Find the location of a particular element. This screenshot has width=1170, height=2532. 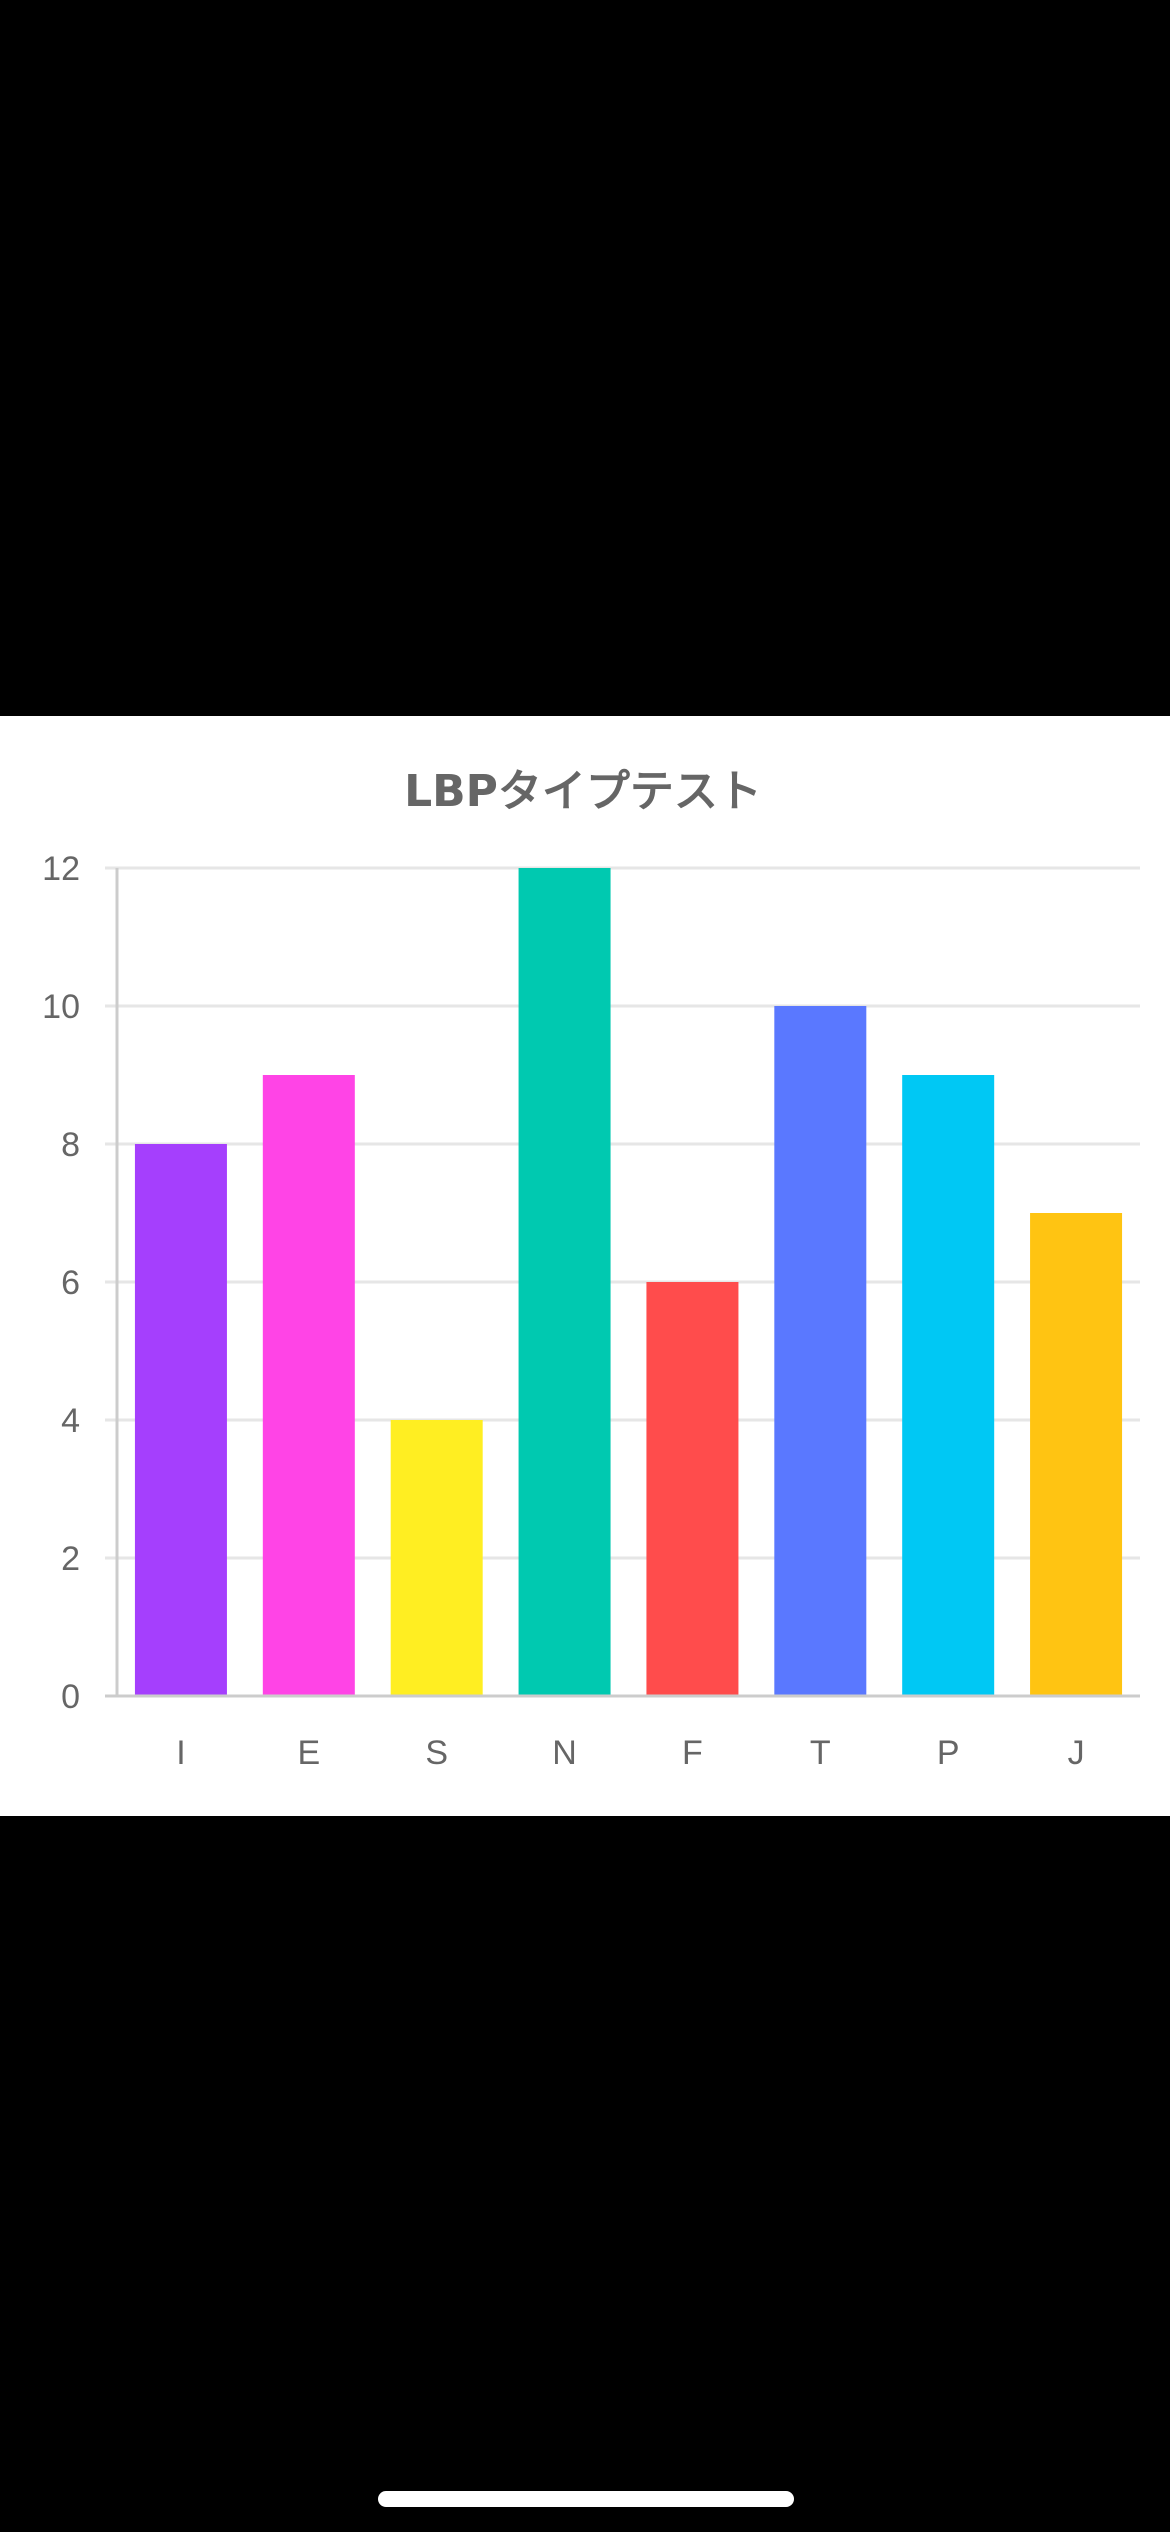

x-tick-label: N is located at coordinates (564, 1753).